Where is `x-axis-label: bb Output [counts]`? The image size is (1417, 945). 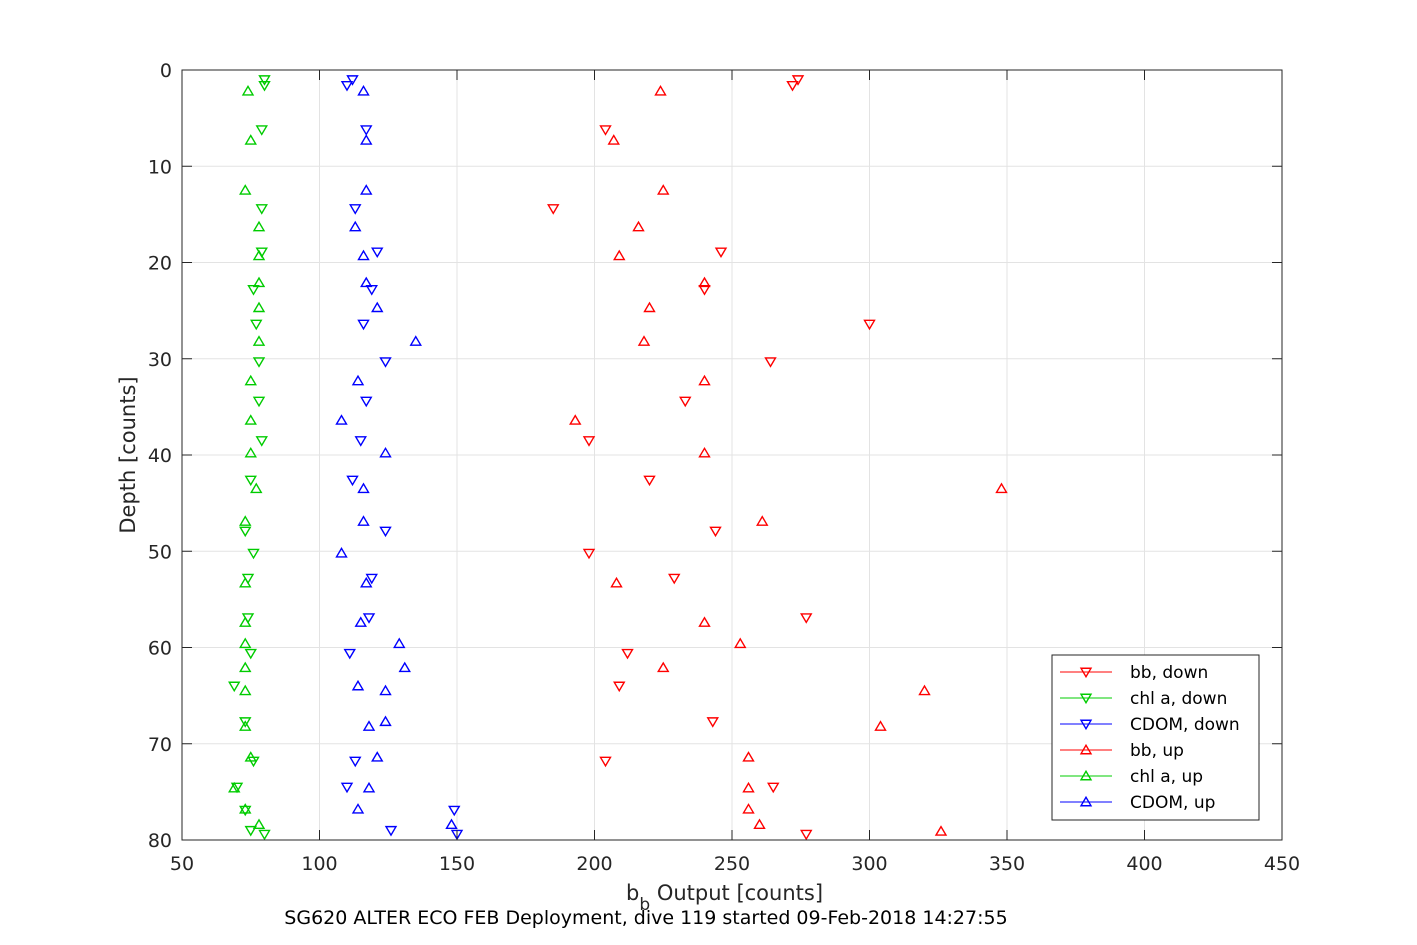 x-axis-label: bb Output [counts] is located at coordinates (724, 898).